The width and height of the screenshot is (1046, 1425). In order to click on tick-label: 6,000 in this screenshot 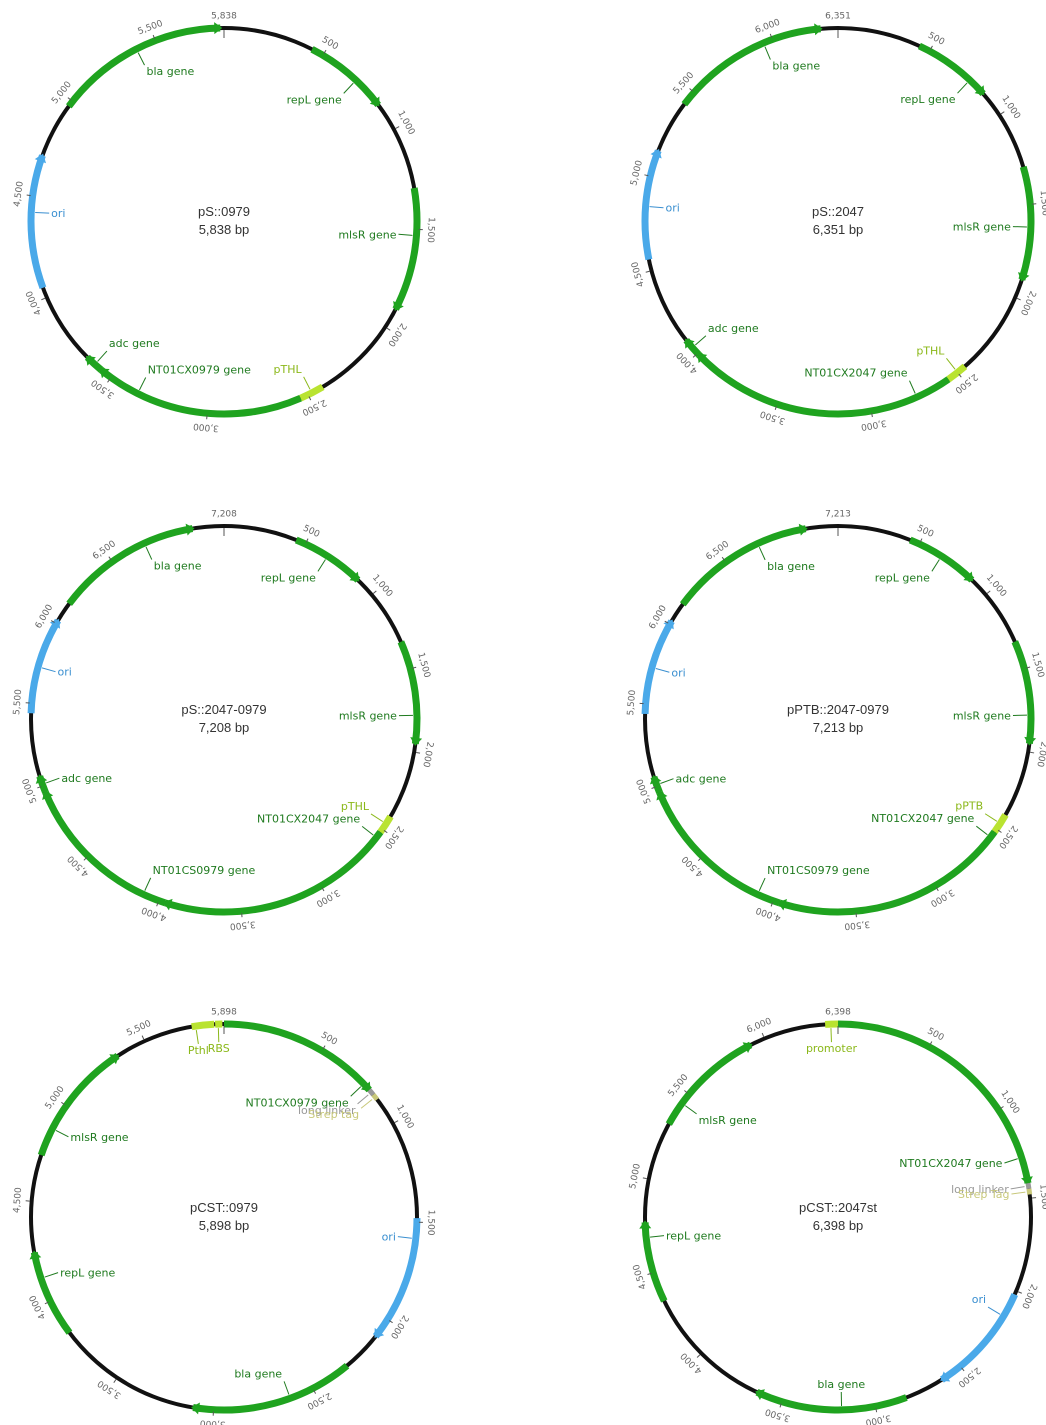, I will do `click(760, 1025)`.